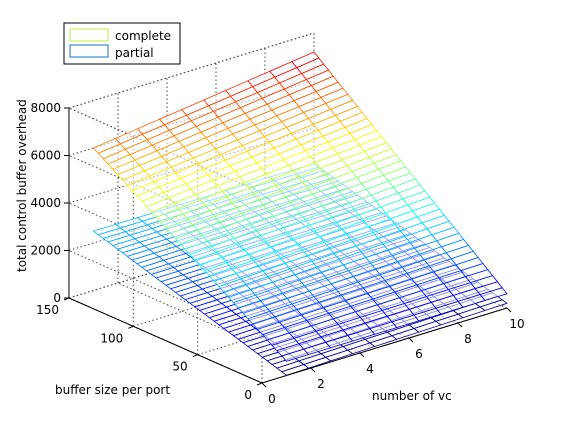  I want to click on x-tick-label-2: 4, so click(370, 369).